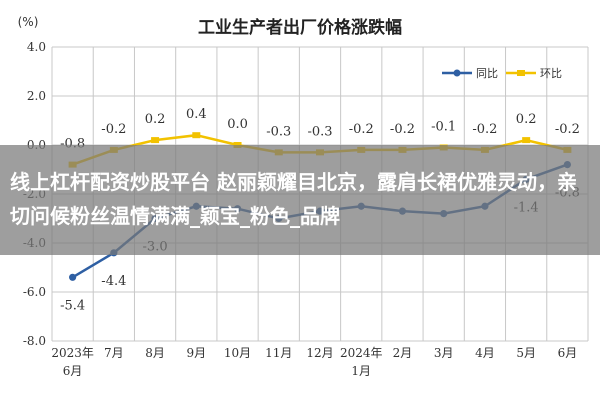 This screenshot has height=400, width=600. Describe the element at coordinates (36, 47) in the screenshot. I see `y-tick-label: 4.0` at that location.